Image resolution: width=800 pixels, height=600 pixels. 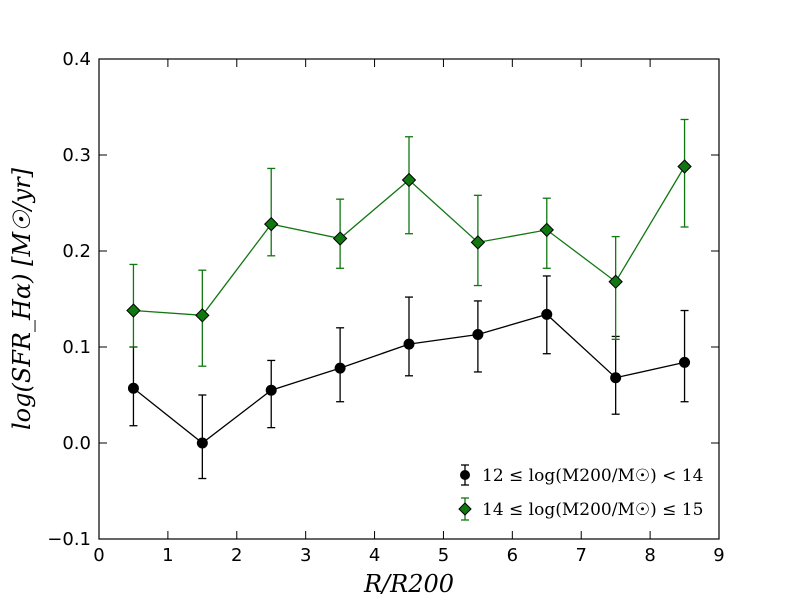 What do you see at coordinates (76, 59) in the screenshot?
I see `y-tick-label-5: 0.4` at bounding box center [76, 59].